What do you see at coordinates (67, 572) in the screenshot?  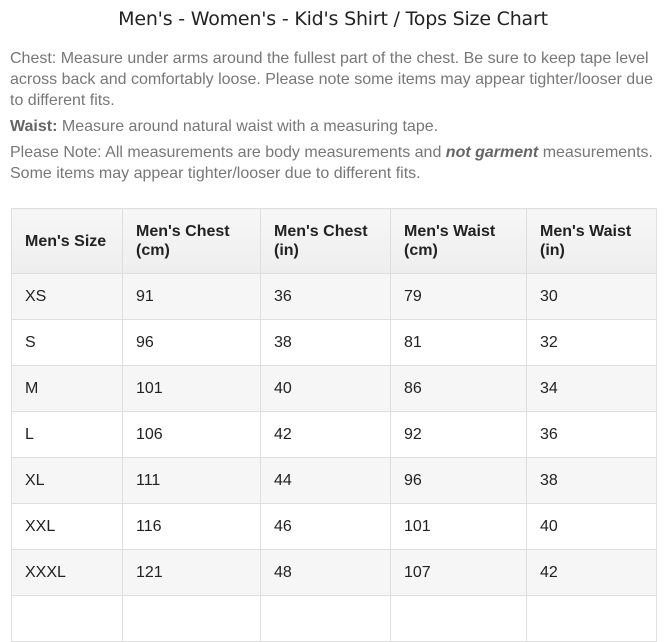 I see `table-cell: XXXL` at bounding box center [67, 572].